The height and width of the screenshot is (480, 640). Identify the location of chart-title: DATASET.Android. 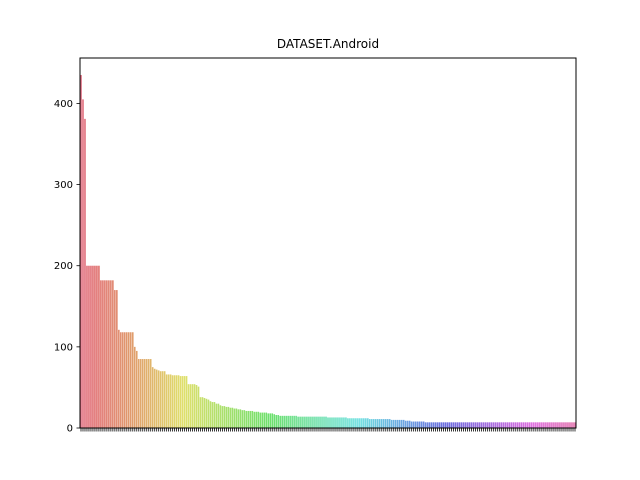
(328, 44).